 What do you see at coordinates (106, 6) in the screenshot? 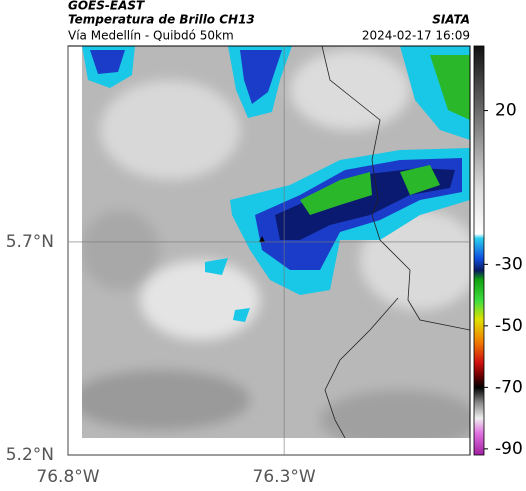
I see `source: GOES-EAST` at bounding box center [106, 6].